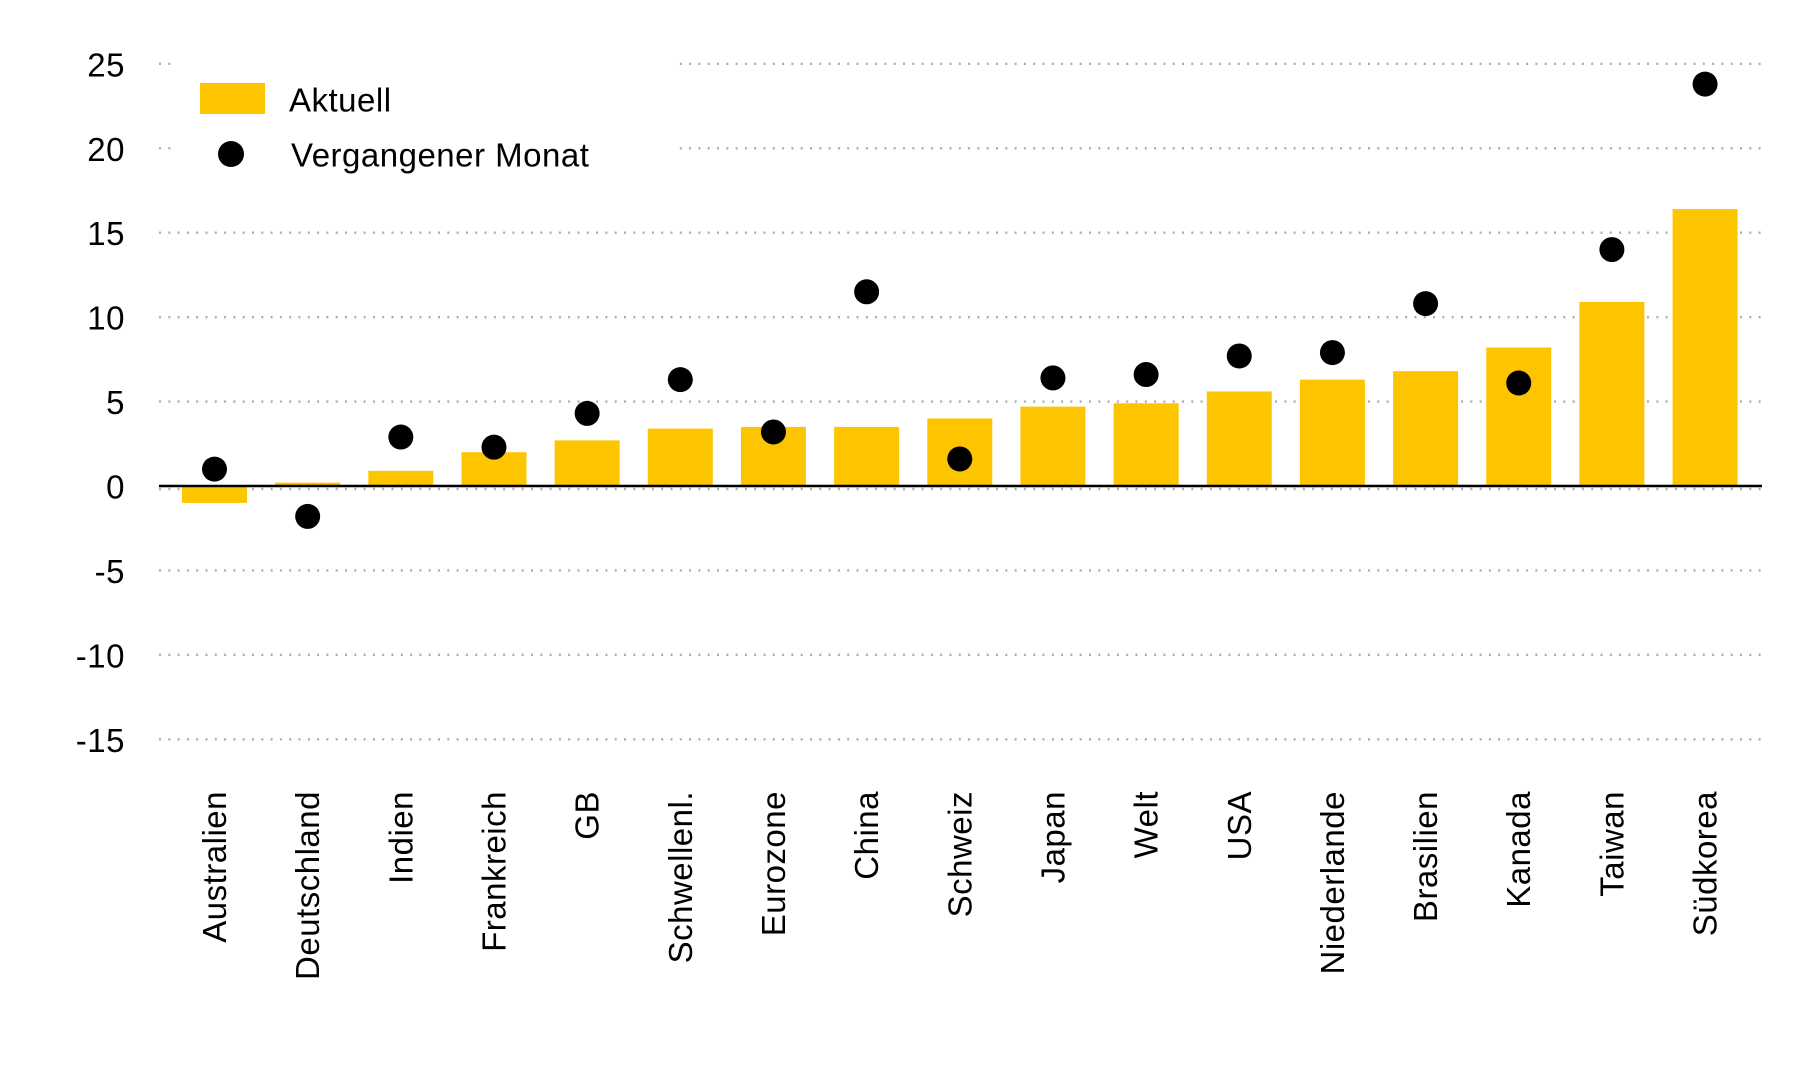  Describe the element at coordinates (307, 885) in the screenshot. I see `xtick-label-deutschland: Deutschland` at that location.